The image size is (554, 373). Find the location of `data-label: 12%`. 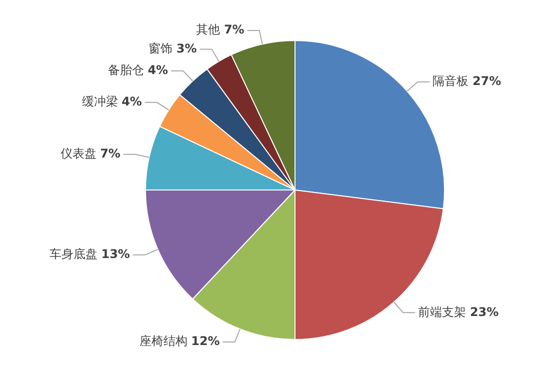

data-label: 12% is located at coordinates (205, 341).